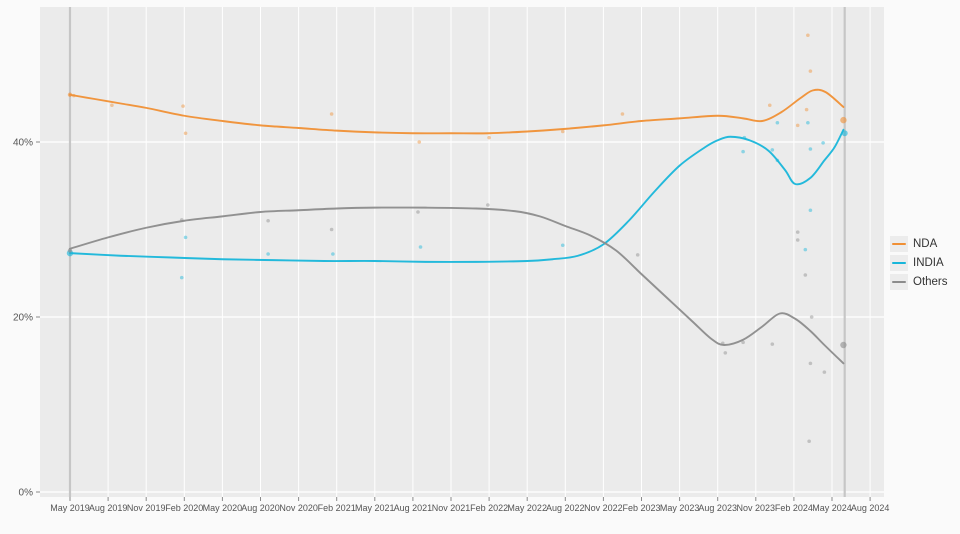 This screenshot has width=960, height=534. I want to click on legend-item-nda: NDA, so click(919, 244).